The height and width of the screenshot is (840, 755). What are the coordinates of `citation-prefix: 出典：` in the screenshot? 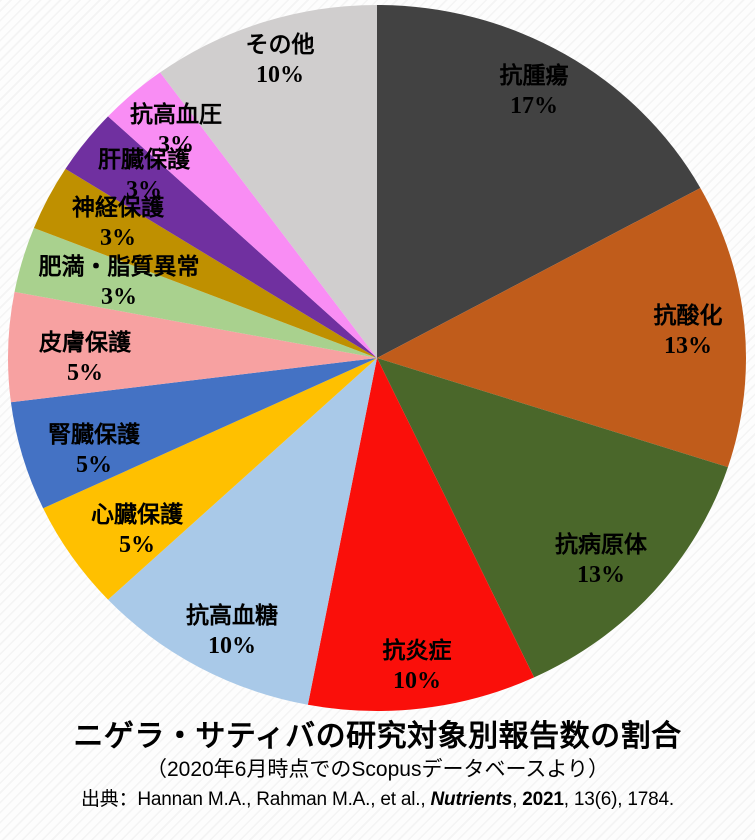 It's located at (109, 799).